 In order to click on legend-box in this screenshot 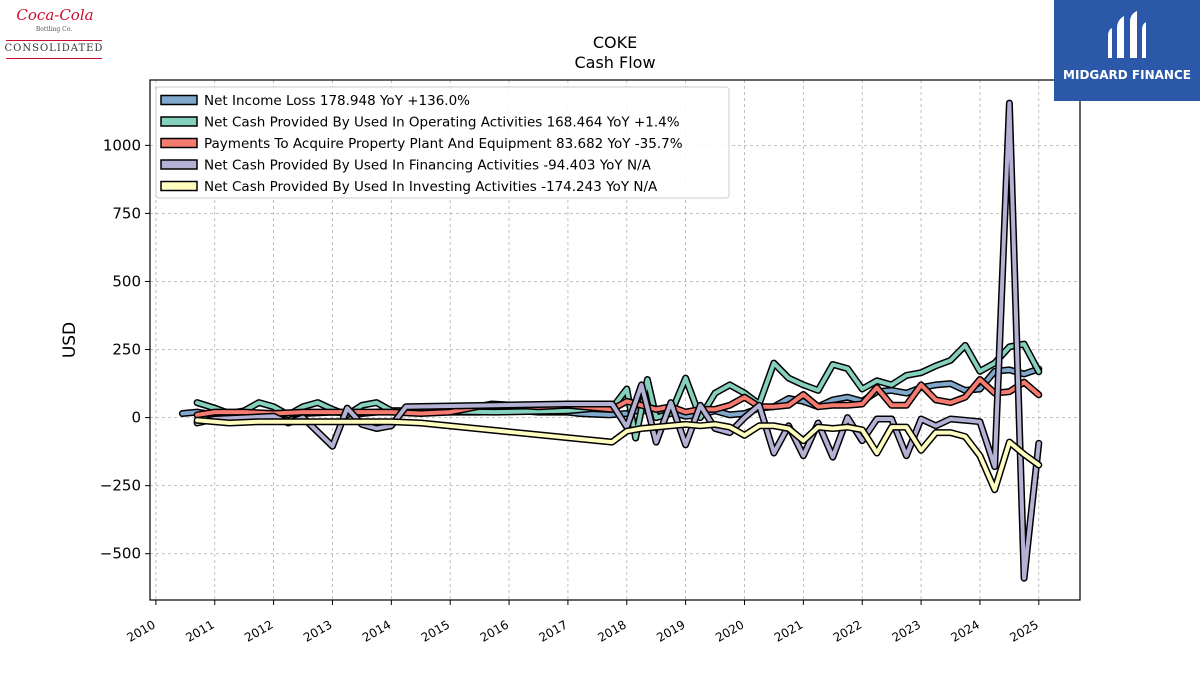, I will do `click(442, 142)`.